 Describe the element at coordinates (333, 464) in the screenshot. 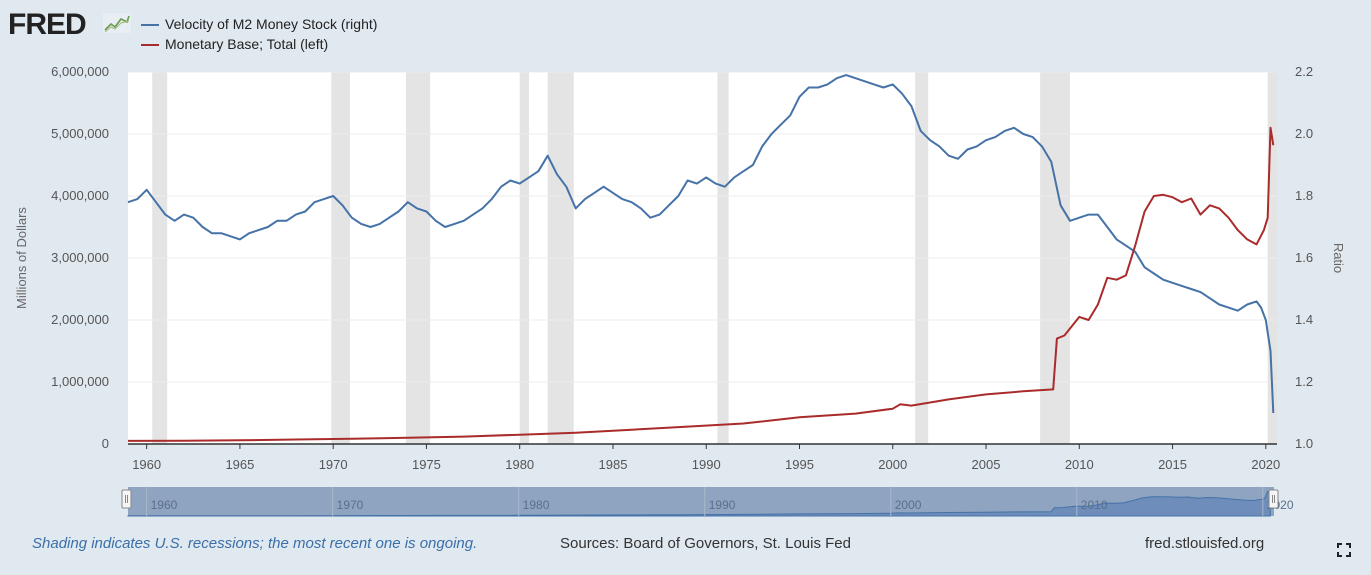

I see `x-tick-label: 1970` at that location.